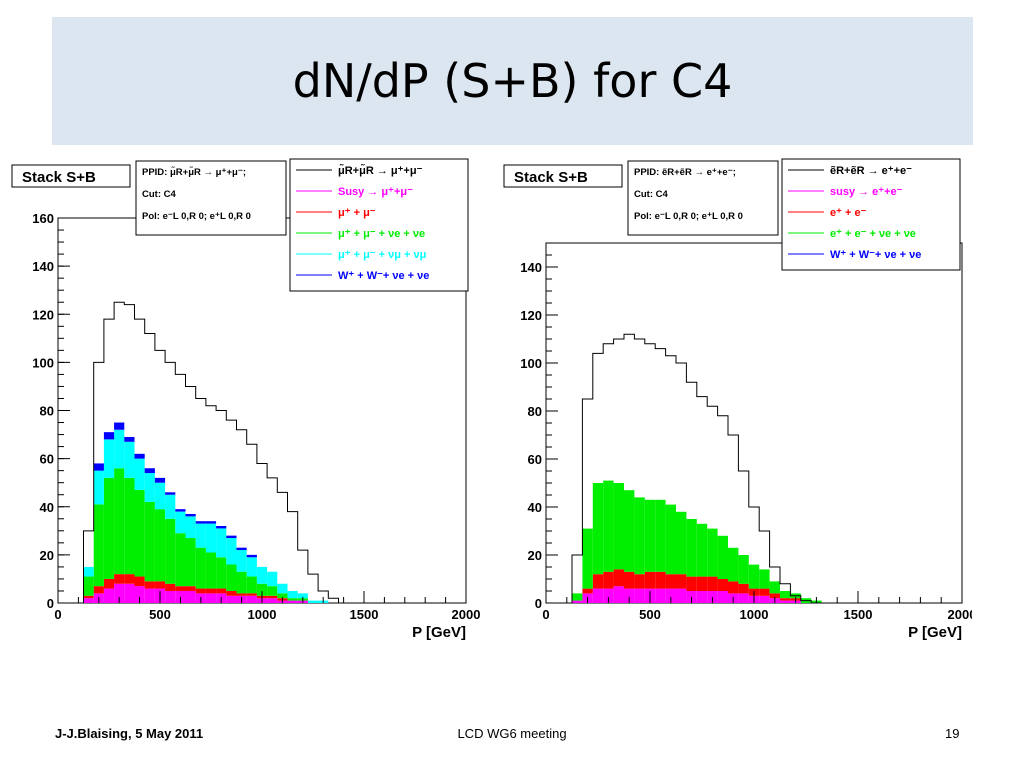  What do you see at coordinates (535, 459) in the screenshot?
I see `y-tick-label: 60` at bounding box center [535, 459].